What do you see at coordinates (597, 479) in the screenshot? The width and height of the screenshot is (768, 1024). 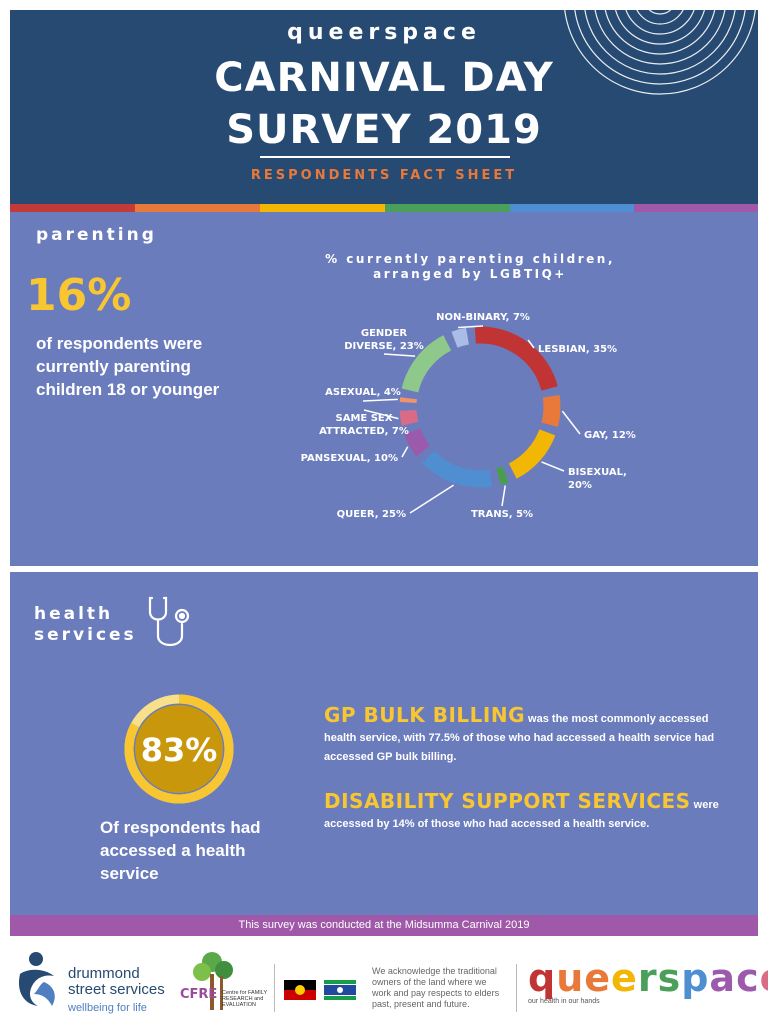 I see `donut-label-bisexual: BISEXUAL, 20%` at bounding box center [597, 479].